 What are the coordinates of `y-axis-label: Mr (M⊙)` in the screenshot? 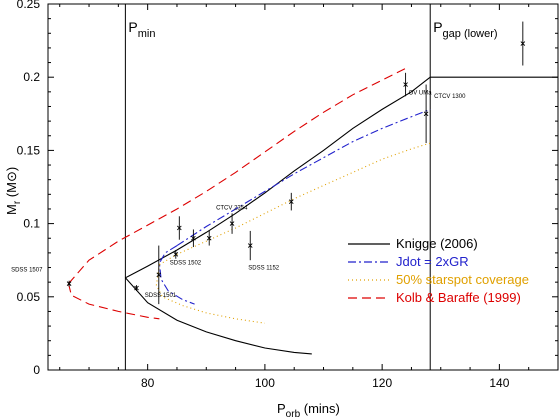 It's located at (13, 191).